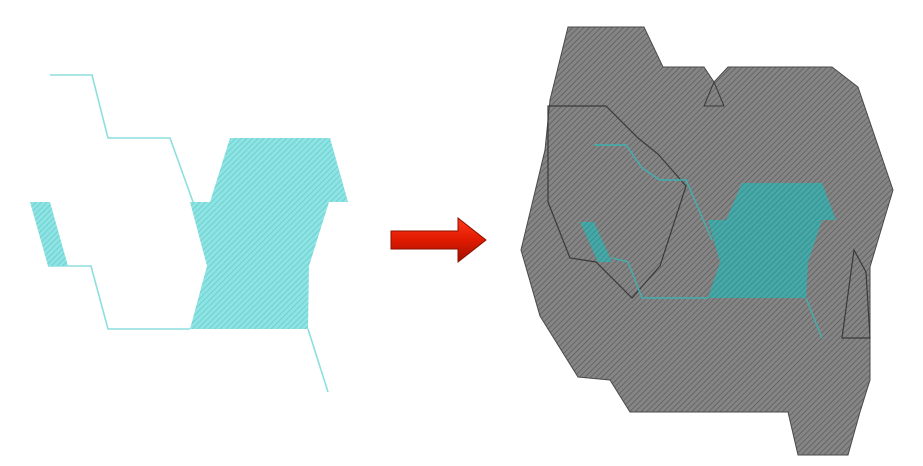 The image size is (923, 466). I want to click on result-teal-tail, so click(814, 318).